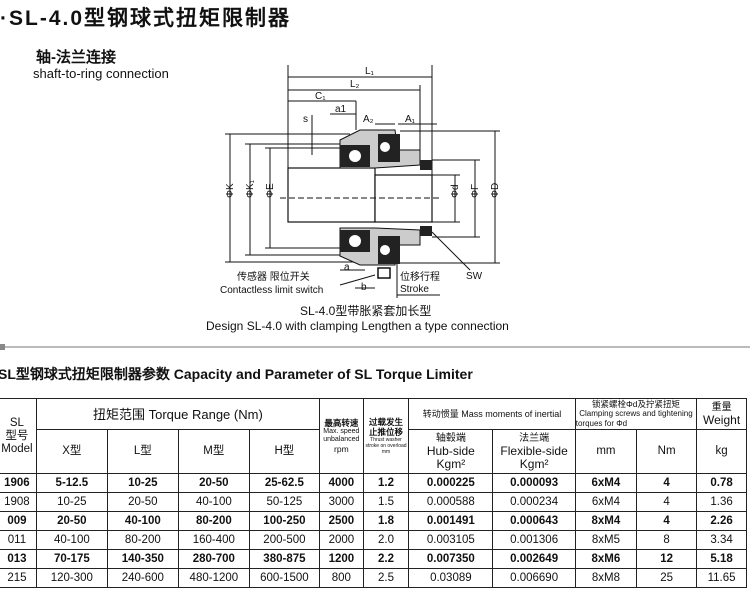 The height and width of the screenshot is (593, 750). Describe the element at coordinates (386, 540) in the screenshot. I see `cell-stroke: 2.0` at that location.